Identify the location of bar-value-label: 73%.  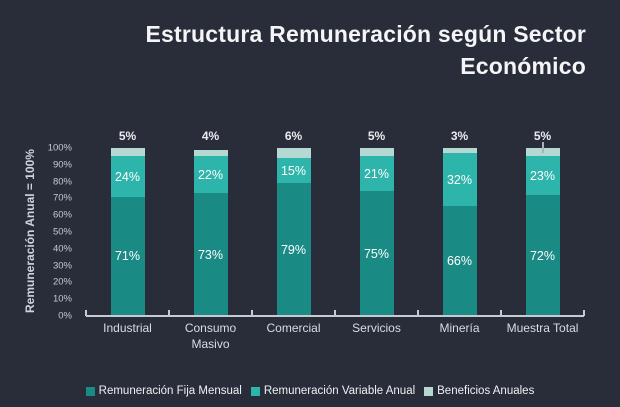
(210, 254).